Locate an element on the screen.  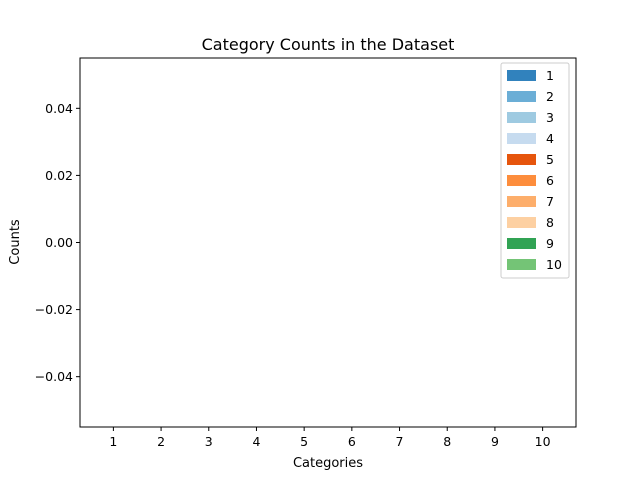
x-tick-label: 3 is located at coordinates (209, 441).